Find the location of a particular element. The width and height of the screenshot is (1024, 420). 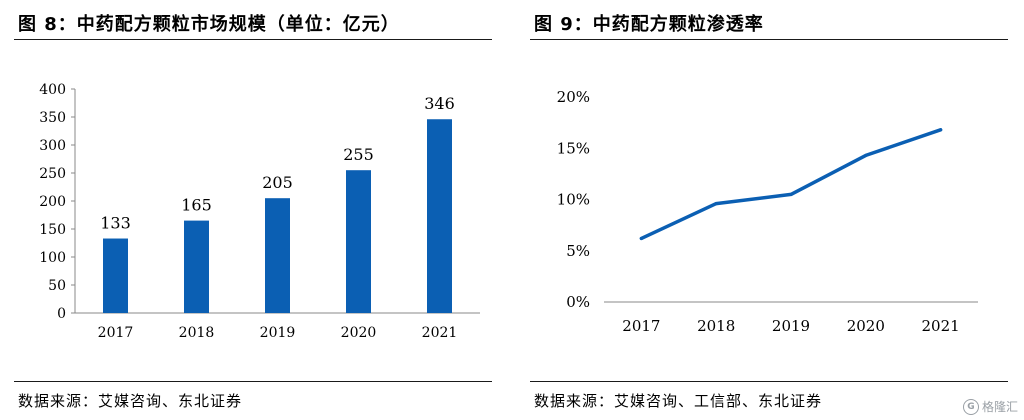

bar-y-tick-label: 300 is located at coordinates (52, 146).